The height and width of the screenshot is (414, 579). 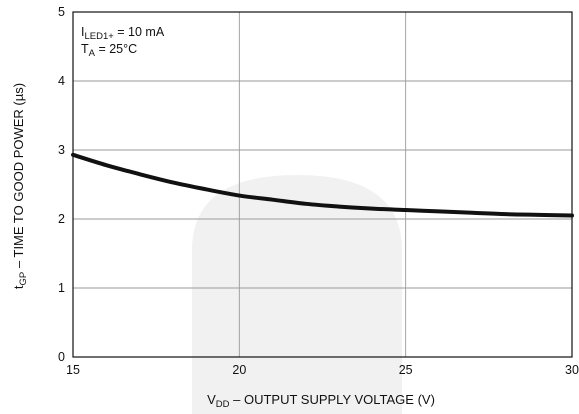 What do you see at coordinates (82, 32) in the screenshot?
I see `annotation-current-main: I` at bounding box center [82, 32].